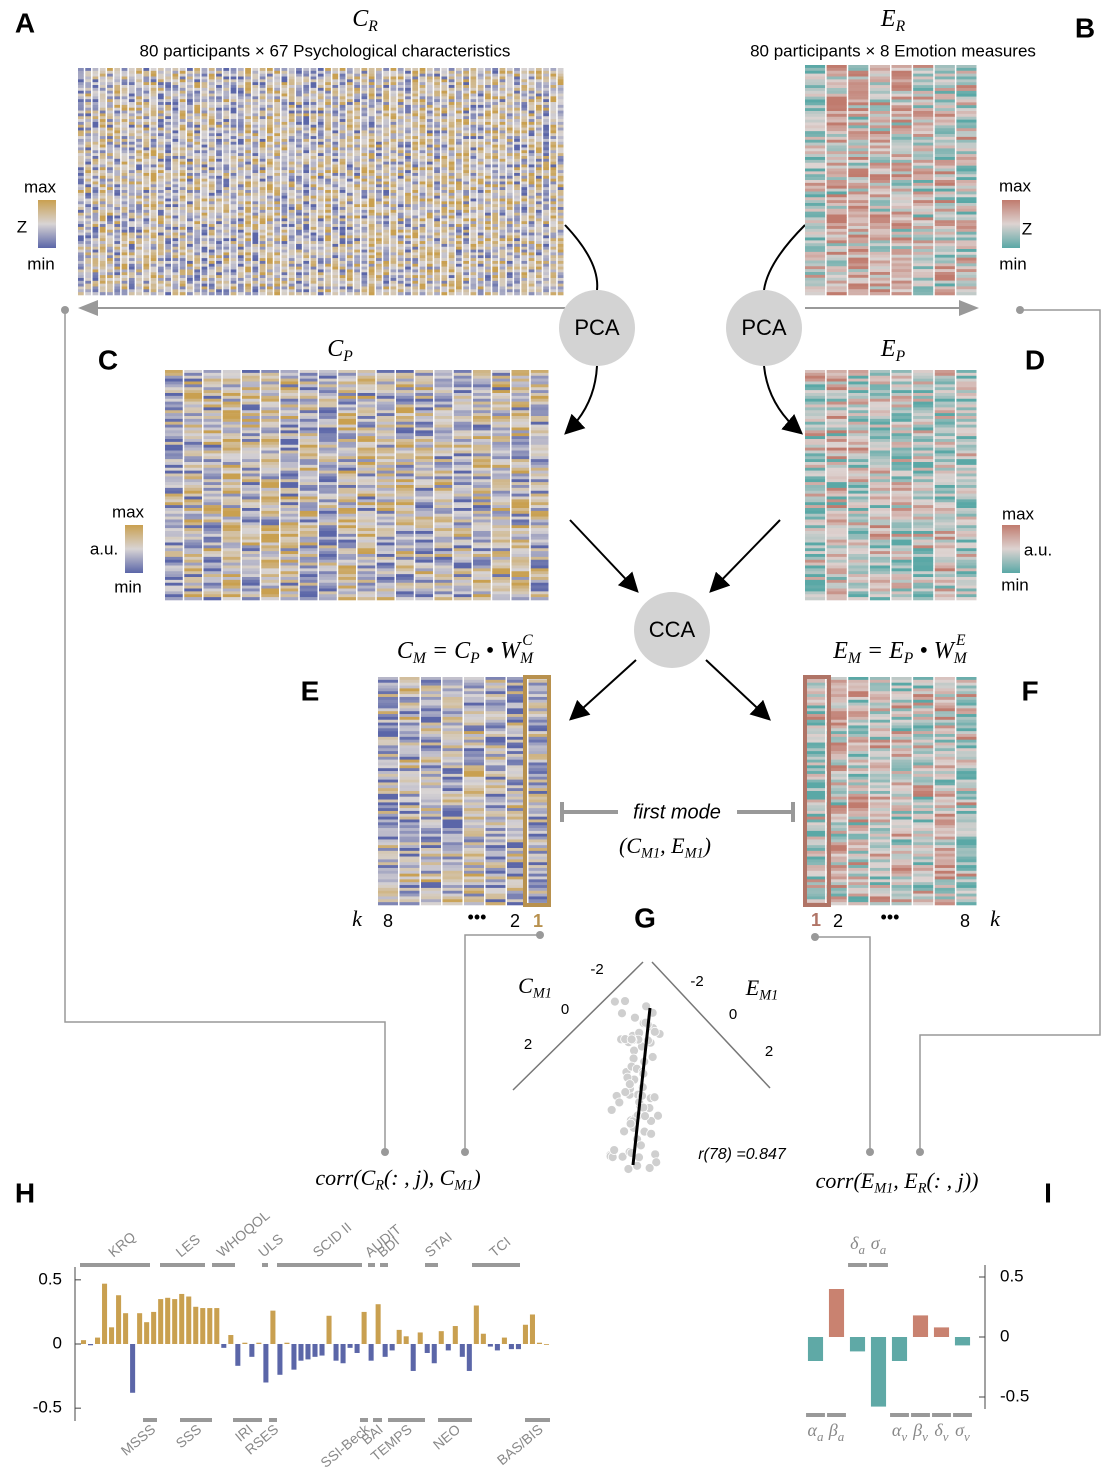 The height and width of the screenshot is (1473, 1107). Describe the element at coordinates (888, 349) in the screenshot. I see `math-text: E` at that location.